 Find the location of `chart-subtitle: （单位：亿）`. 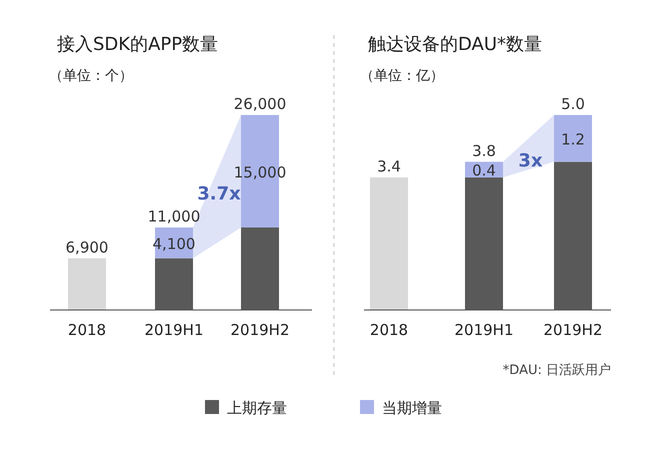

chart-subtitle: （单位：亿） is located at coordinates (402, 76).